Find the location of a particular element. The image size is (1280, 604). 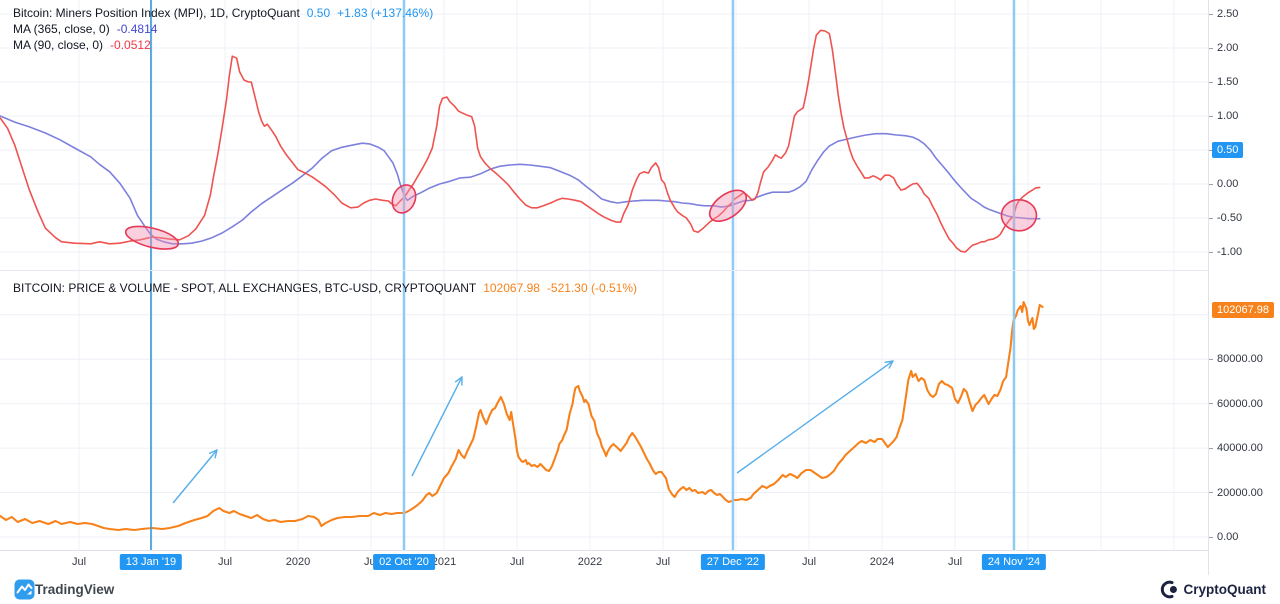

y-axis-tick-label: -1.00 is located at coordinates (1244, 252).